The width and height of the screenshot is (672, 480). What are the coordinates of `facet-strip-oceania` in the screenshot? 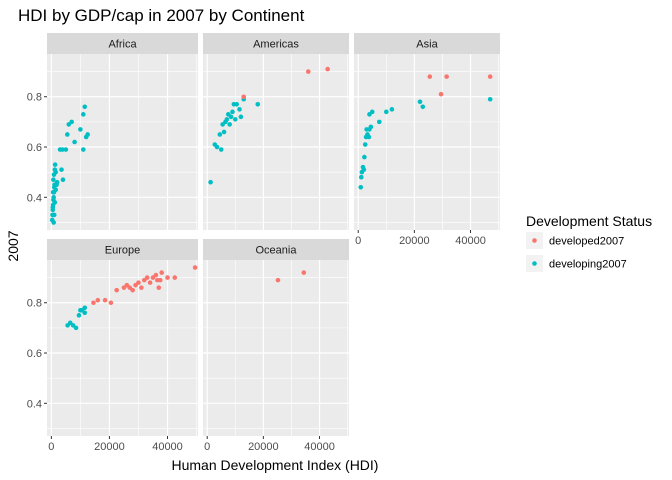 It's located at (276, 249).